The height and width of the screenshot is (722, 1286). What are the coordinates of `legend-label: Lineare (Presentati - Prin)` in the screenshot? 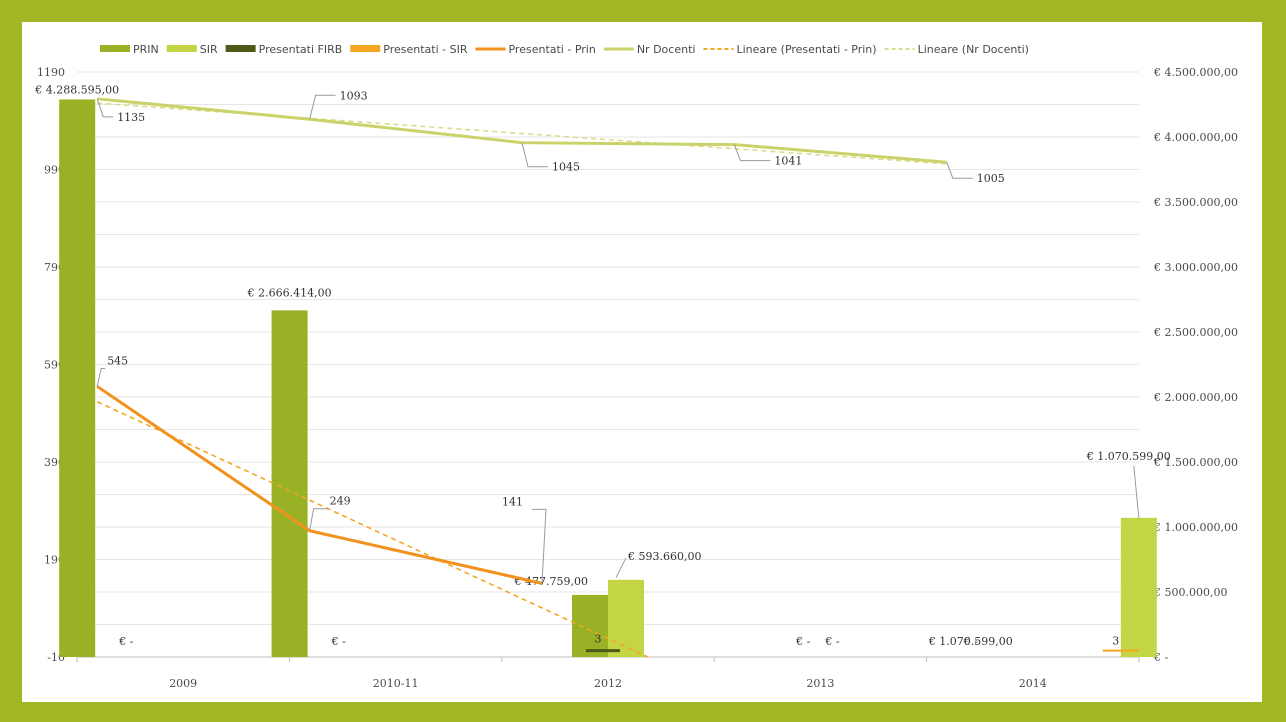 It's located at (806, 49).